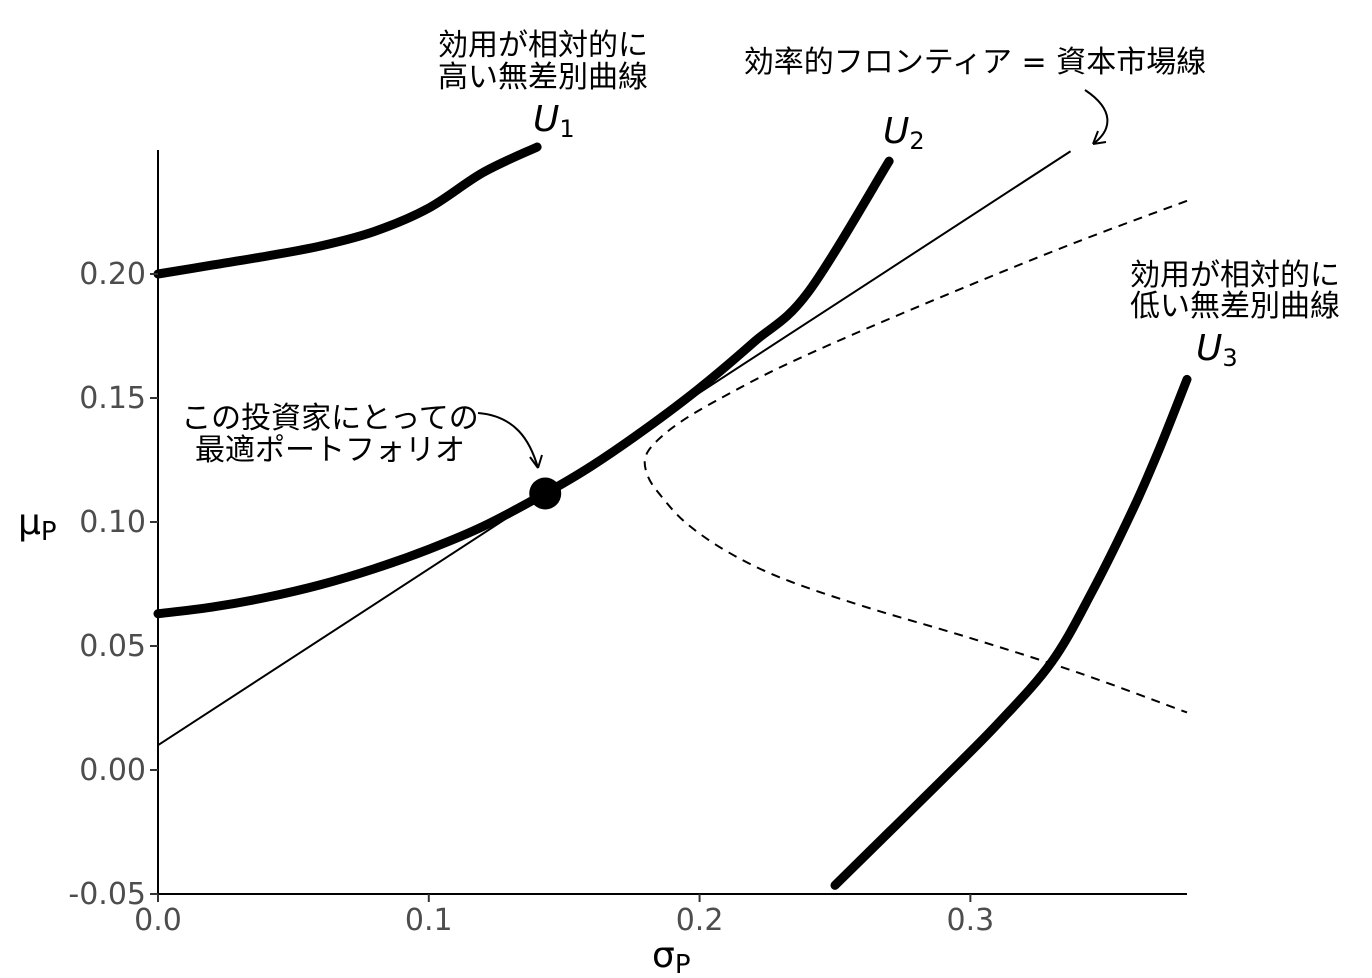 This screenshot has height=978, width=1372. Describe the element at coordinates (671, 956) in the screenshot. I see `x-axis-title: σP` at that location.